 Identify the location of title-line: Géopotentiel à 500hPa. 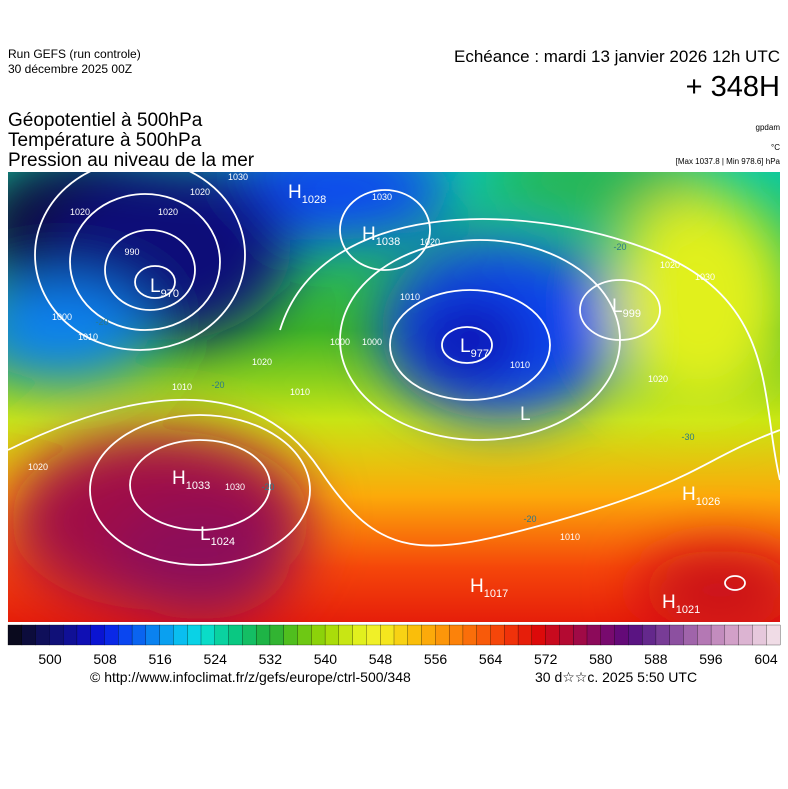
(105, 120).